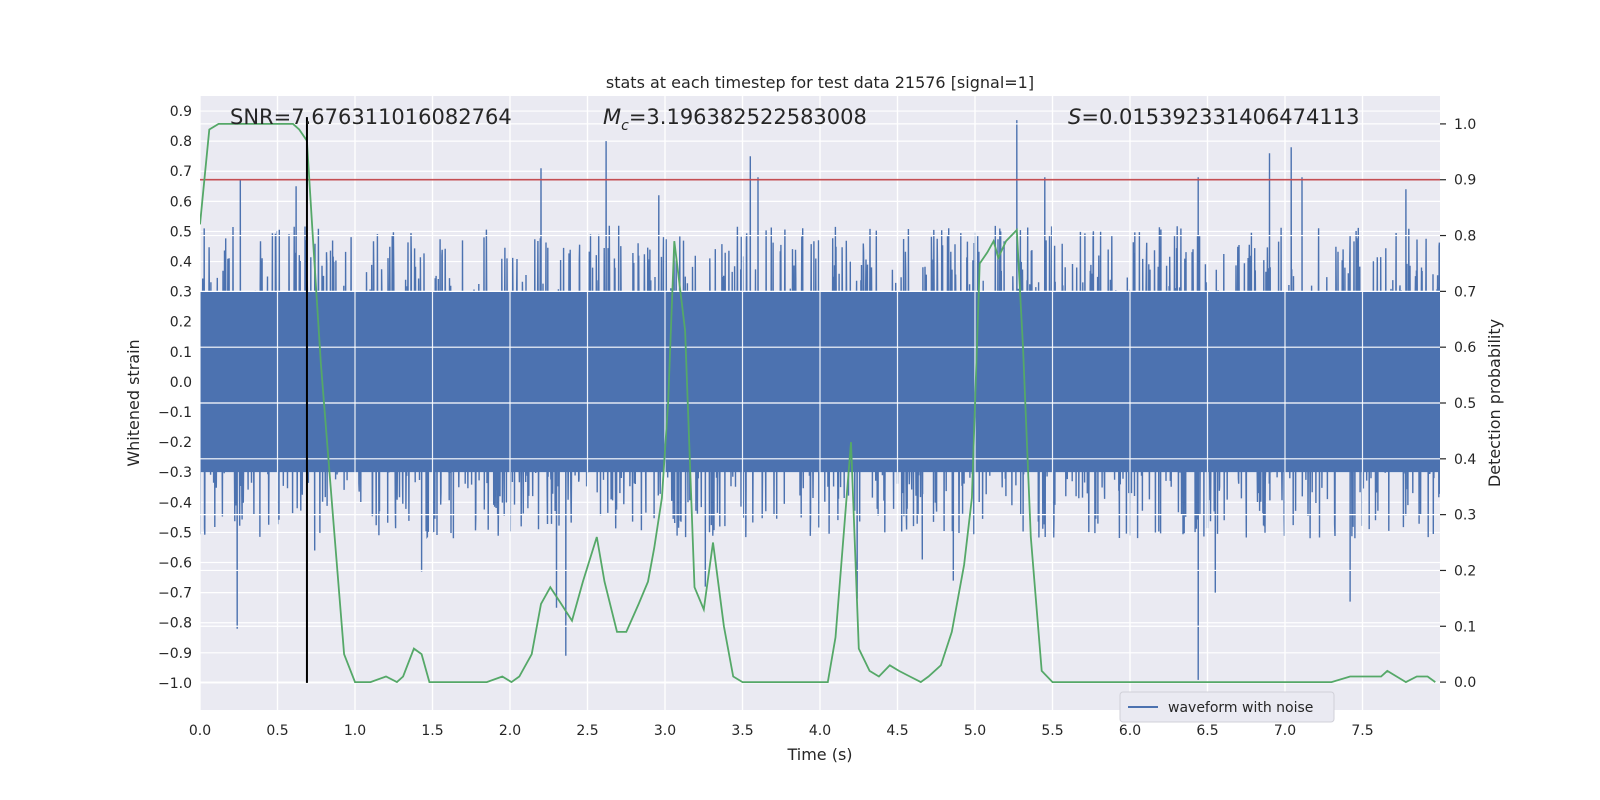  What do you see at coordinates (1362, 731) in the screenshot?
I see `x-tick-label: 7.5` at bounding box center [1362, 731].